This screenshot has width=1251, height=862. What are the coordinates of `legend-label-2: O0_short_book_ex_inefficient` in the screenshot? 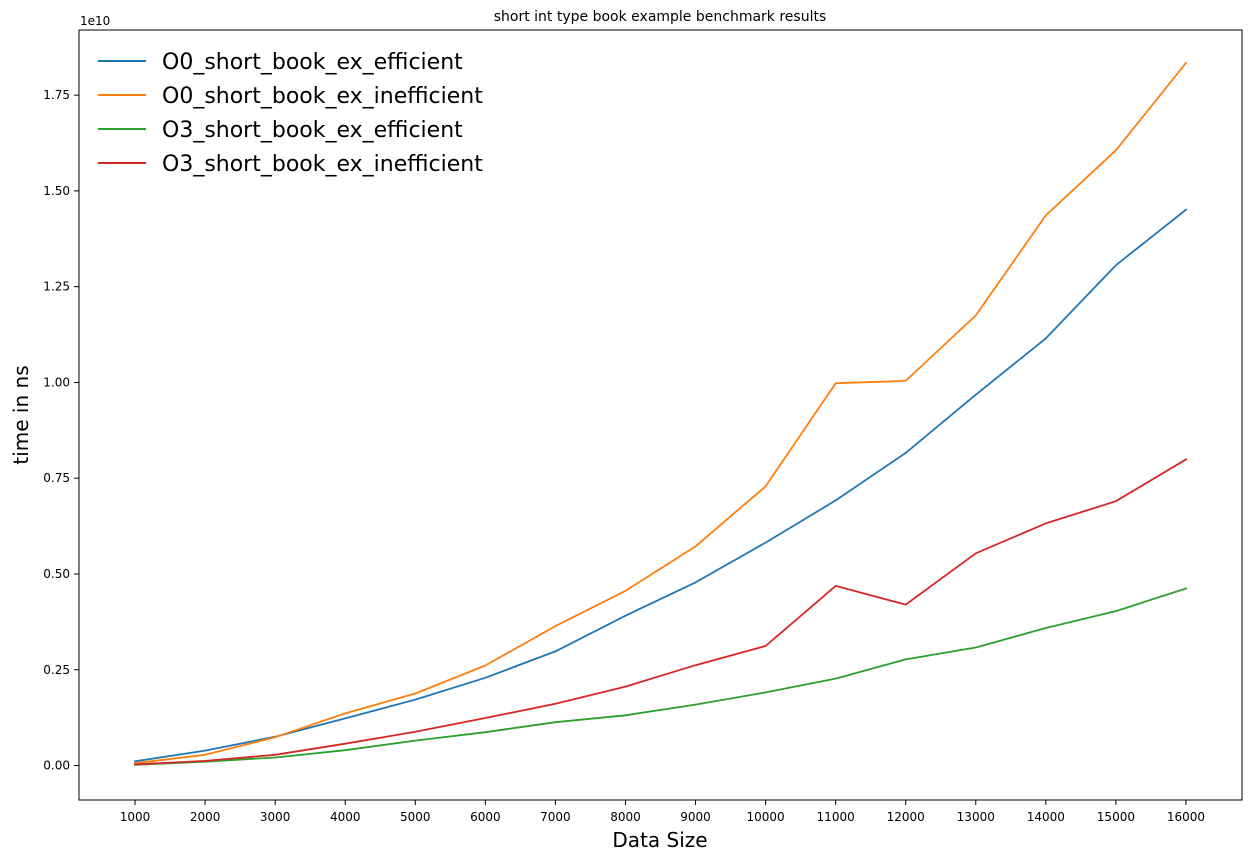 It's located at (322, 96).